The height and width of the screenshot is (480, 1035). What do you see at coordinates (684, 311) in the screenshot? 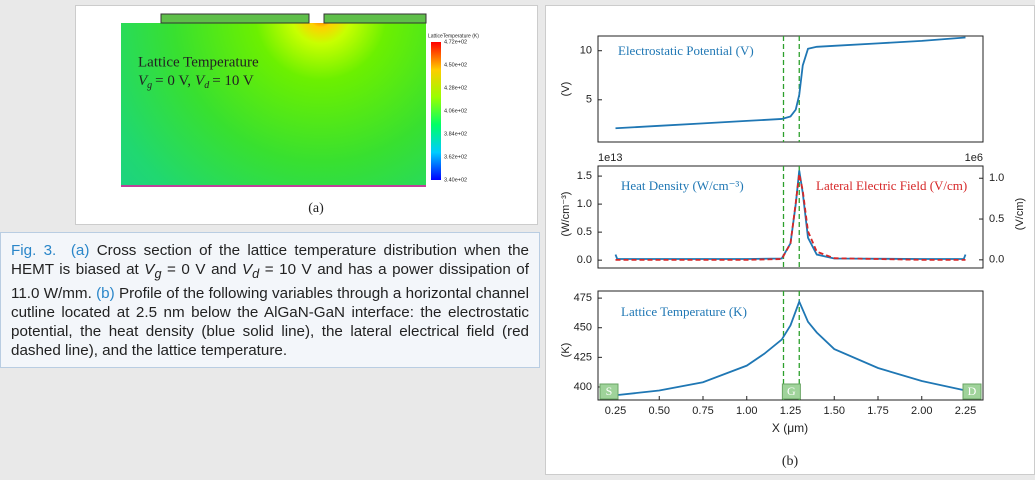
I see `annotation: Lattice Temperature (K)` at bounding box center [684, 311].